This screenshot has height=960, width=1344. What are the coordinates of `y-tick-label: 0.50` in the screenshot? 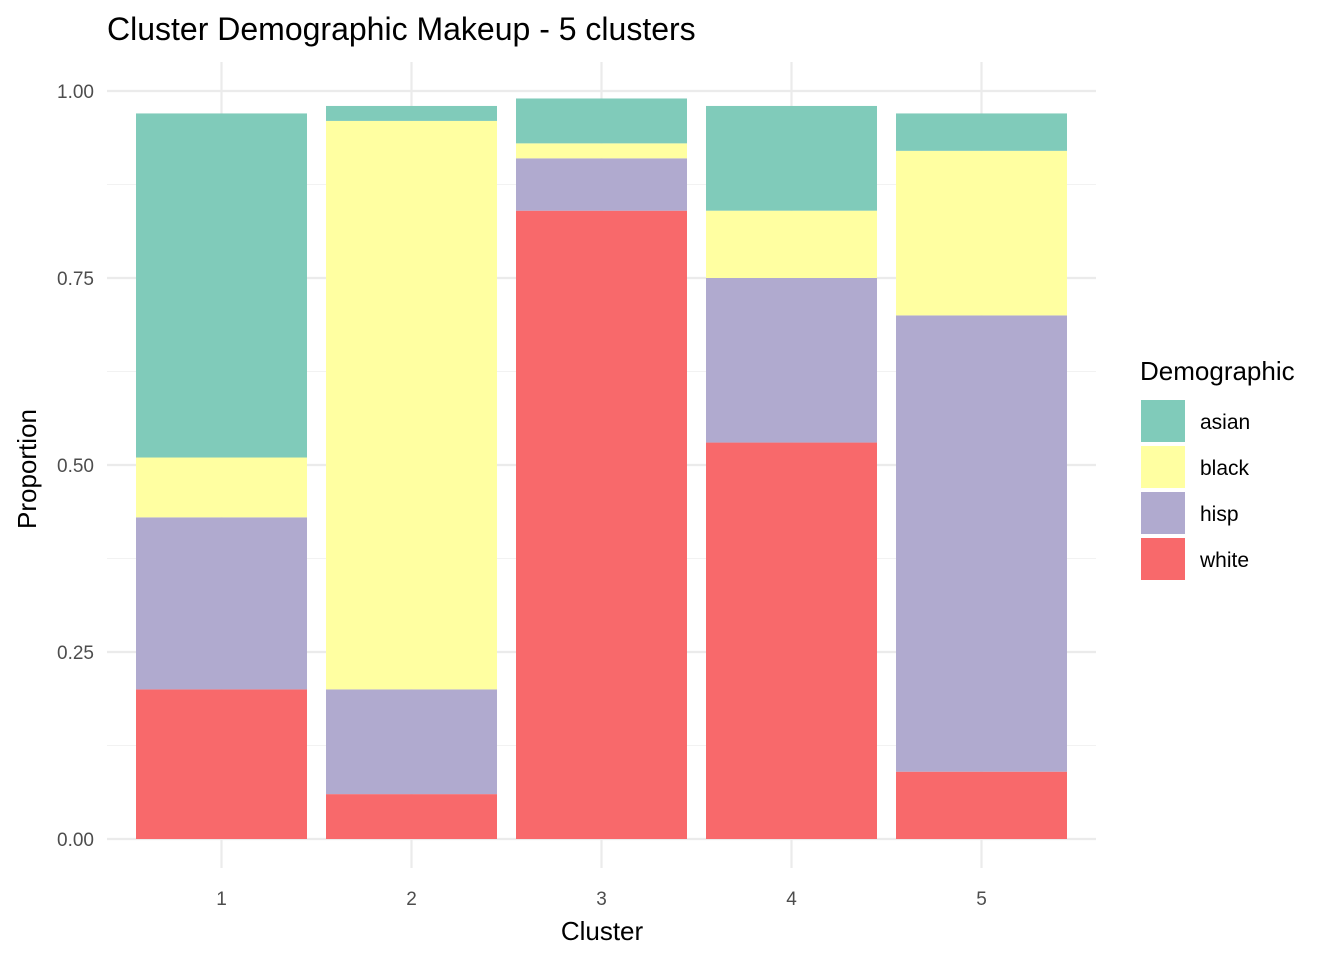 It's located at (75, 466).